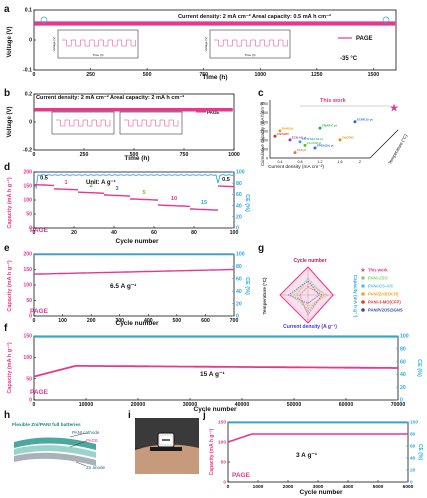 This screenshot has width=427, height=498. I want to click on panel-c-point-label: Zn(OTf)2, so click(348, 137).